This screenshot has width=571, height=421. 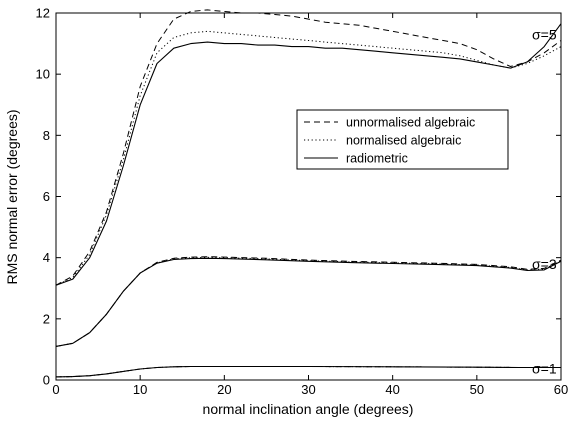 I want to click on legend-entry-label: normalised algebraic, so click(x=403, y=141).